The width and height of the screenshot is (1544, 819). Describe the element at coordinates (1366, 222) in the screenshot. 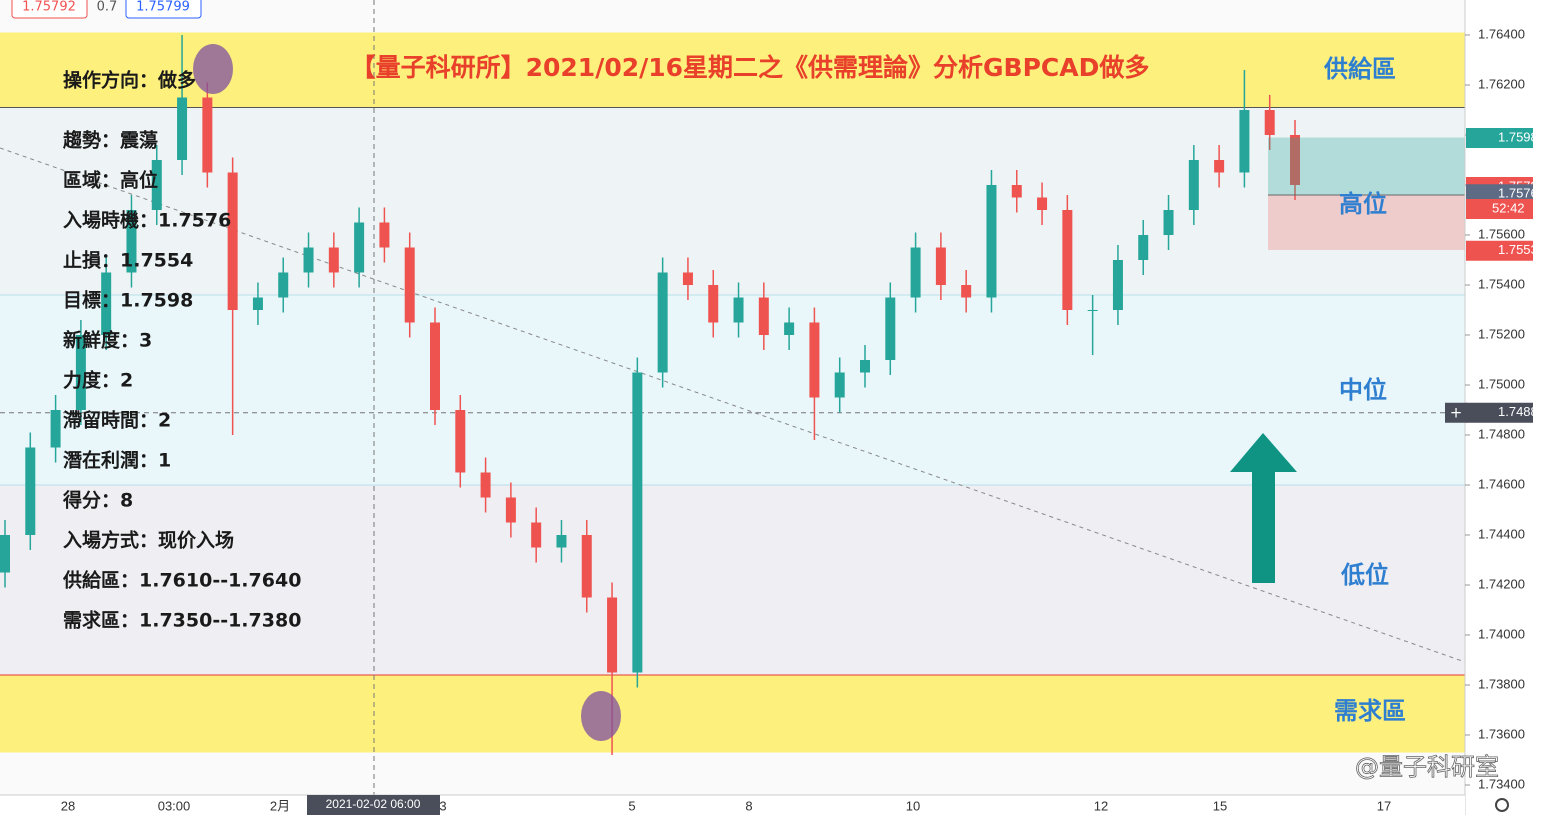

I see `loss-box` at that location.